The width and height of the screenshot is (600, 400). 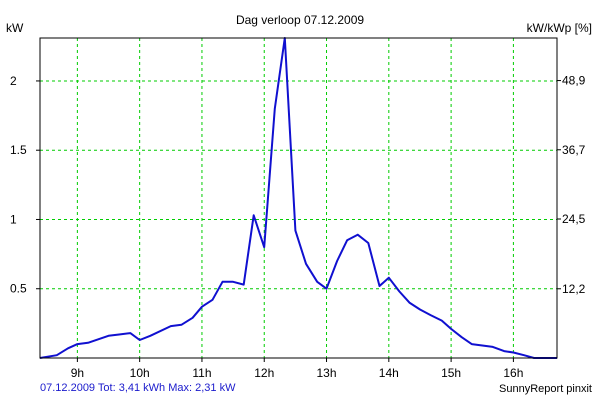 I want to click on x-tick-label: 9h, so click(x=77, y=373).